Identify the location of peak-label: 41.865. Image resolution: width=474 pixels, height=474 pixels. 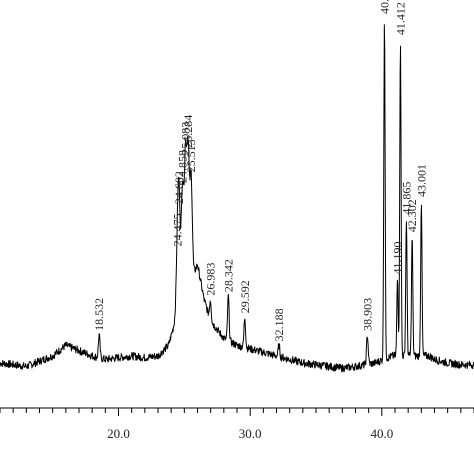
(406, 198).